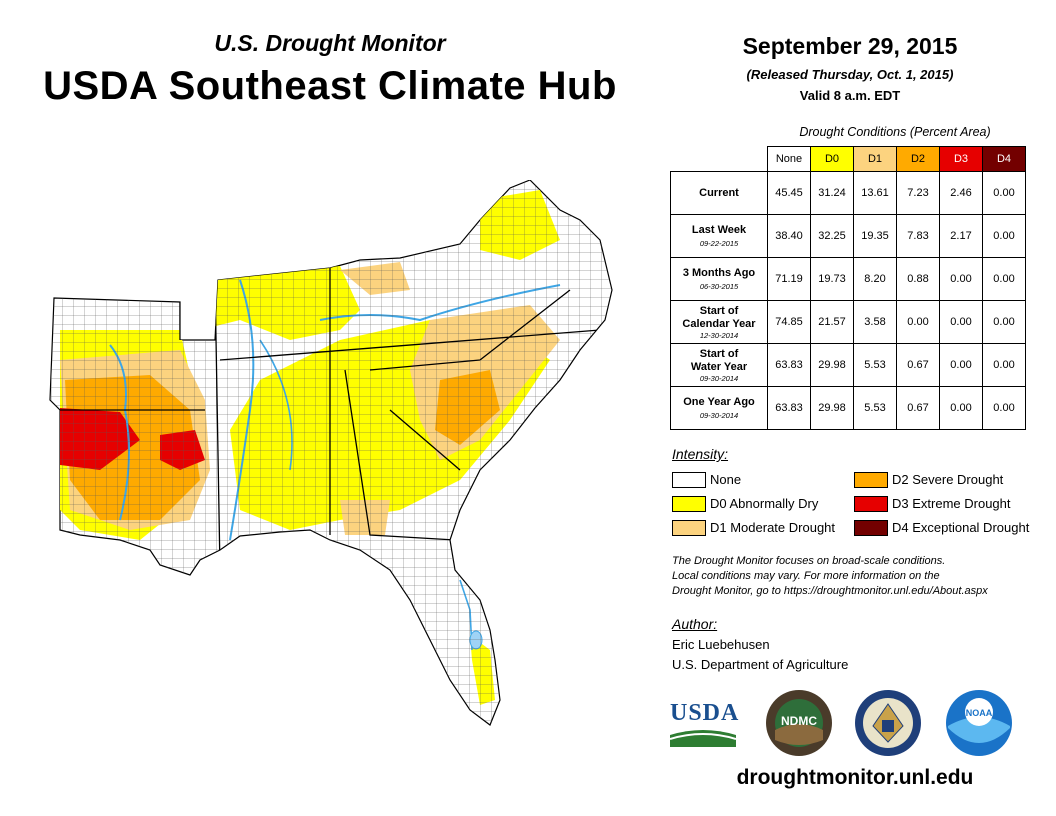 This screenshot has width=1056, height=816. What do you see at coordinates (832, 159) in the screenshot?
I see `col-d0: D0` at bounding box center [832, 159].